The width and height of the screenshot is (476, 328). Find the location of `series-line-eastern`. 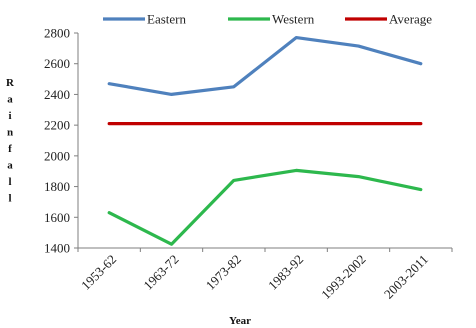

series-line-eastern is located at coordinates (265, 66).